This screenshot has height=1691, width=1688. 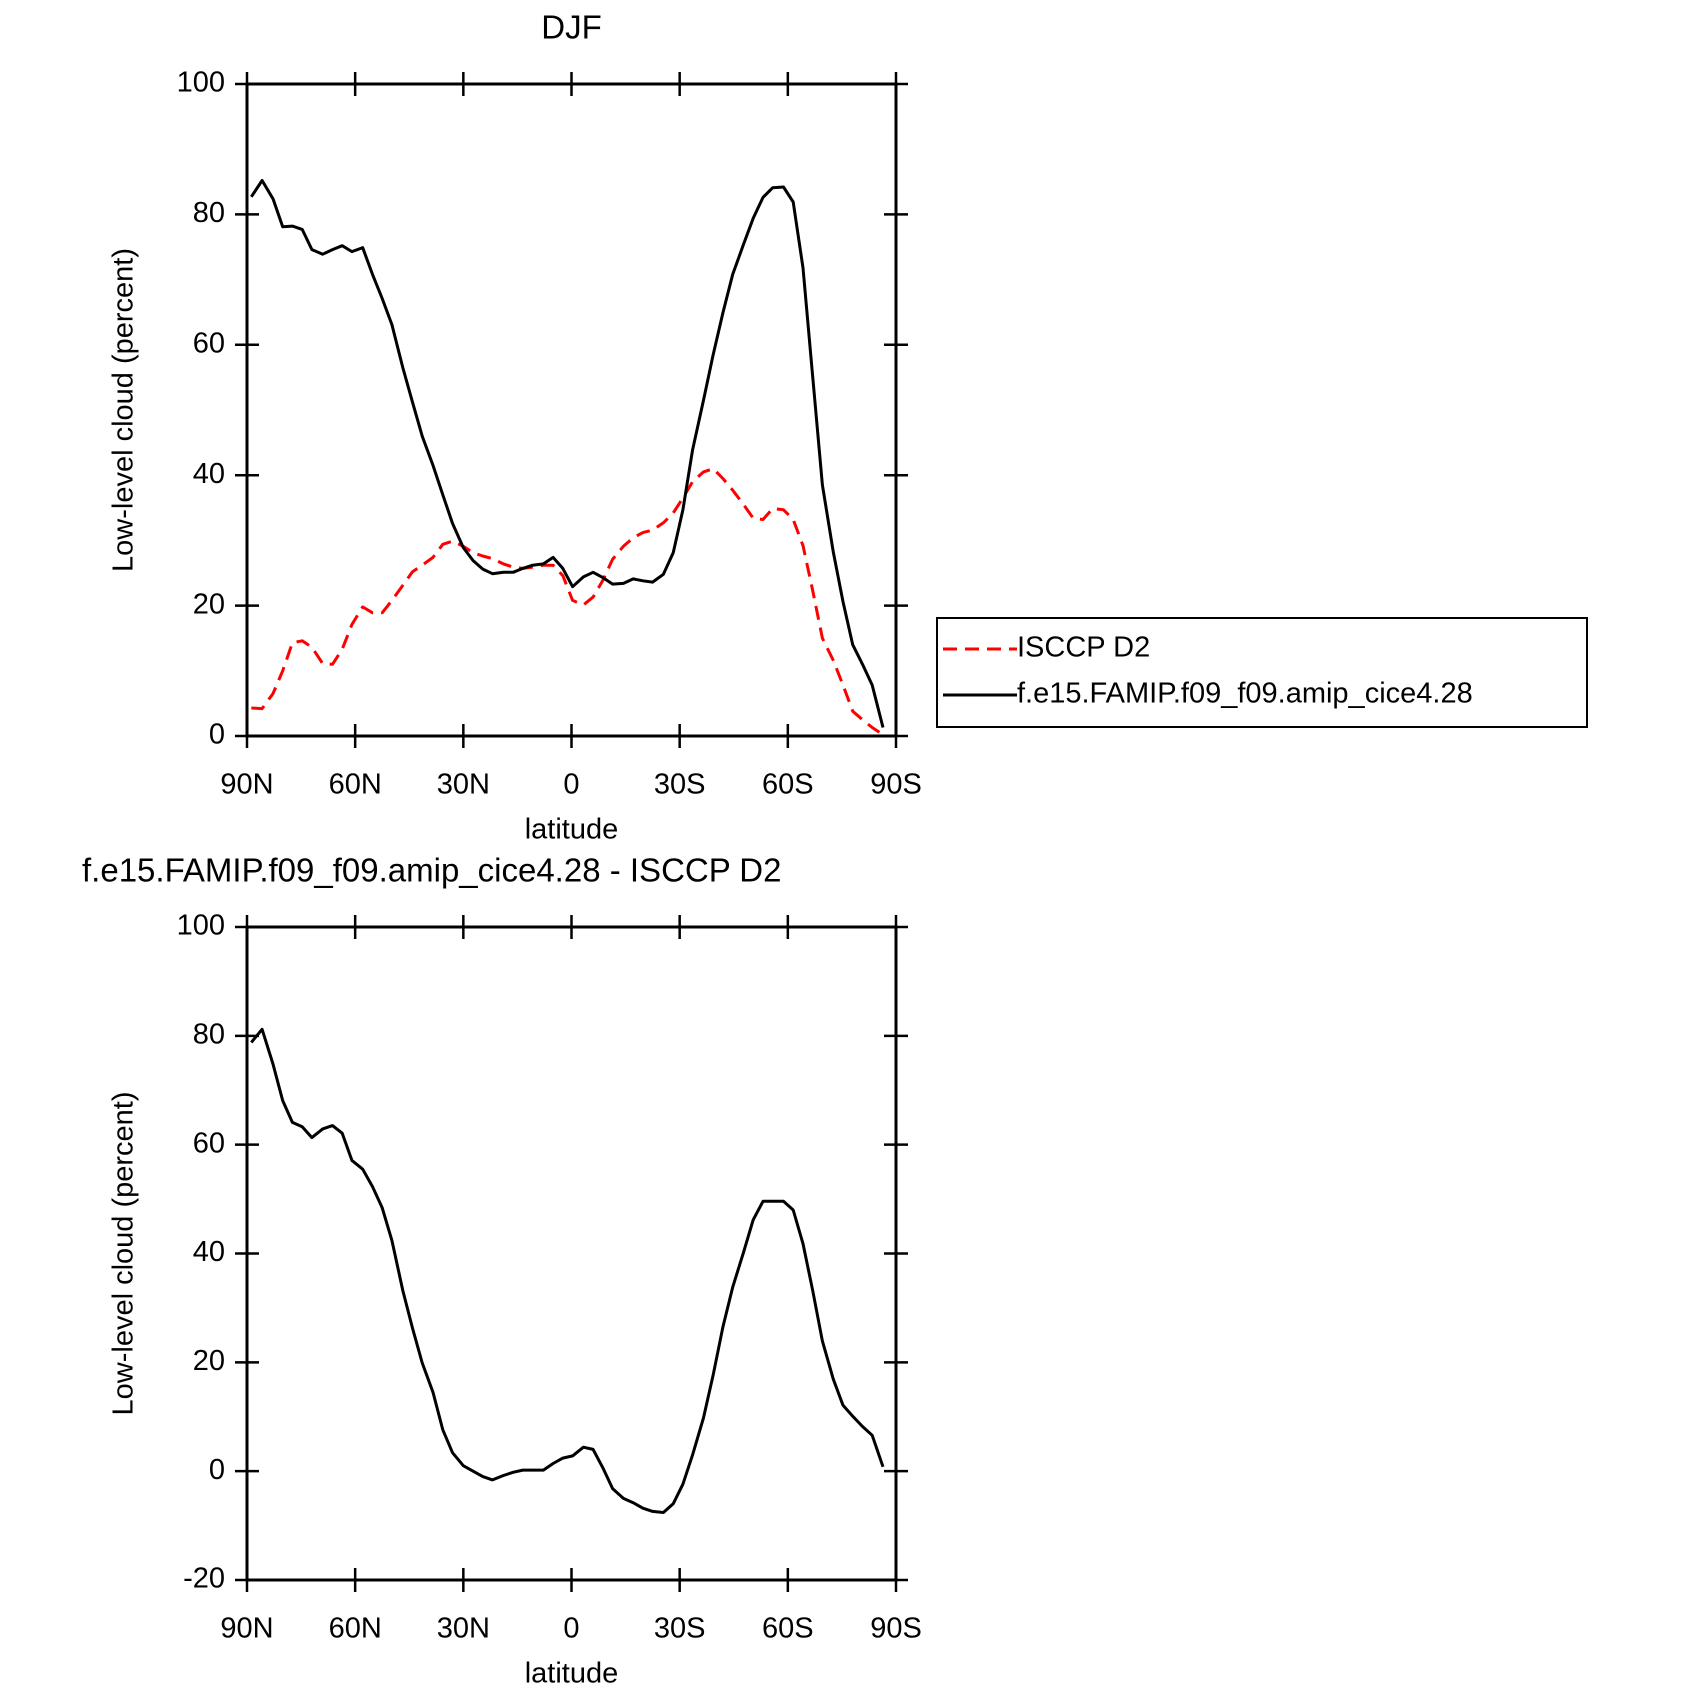 What do you see at coordinates (1245, 694) in the screenshot?
I see `legend-label: f.e15.FAMIP.f09_f09.amip_cice4.28` at bounding box center [1245, 694].